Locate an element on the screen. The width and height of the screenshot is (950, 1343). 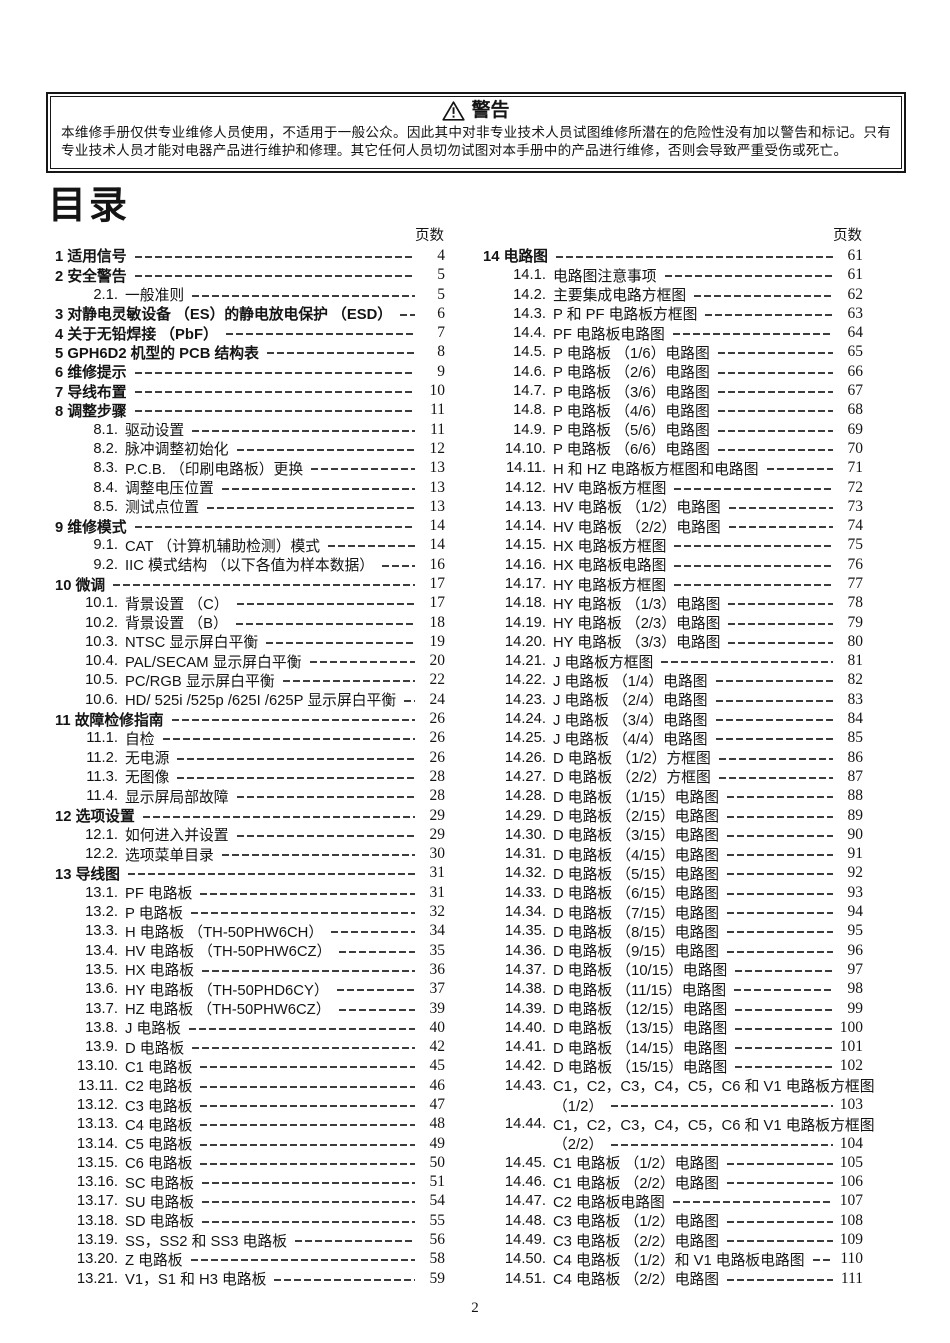
toc-entry-number: 14.6. is located at coordinates (529, 371).